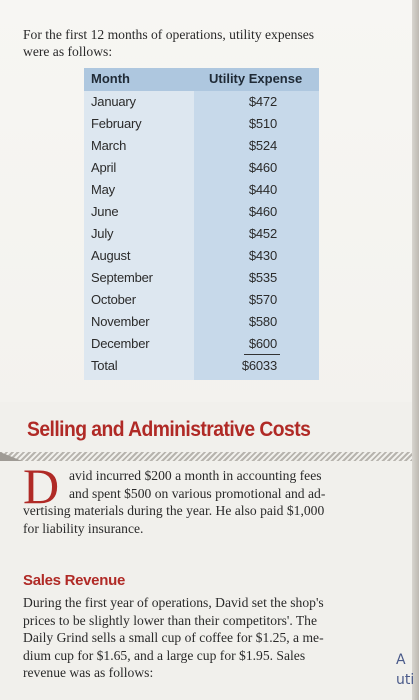  What do you see at coordinates (201, 190) in the screenshot?
I see `table-row: May $440` at bounding box center [201, 190].